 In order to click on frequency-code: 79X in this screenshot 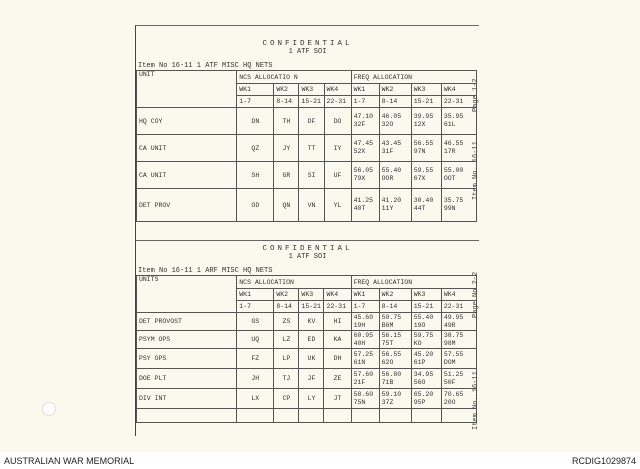, I will do `click(359, 178)`.